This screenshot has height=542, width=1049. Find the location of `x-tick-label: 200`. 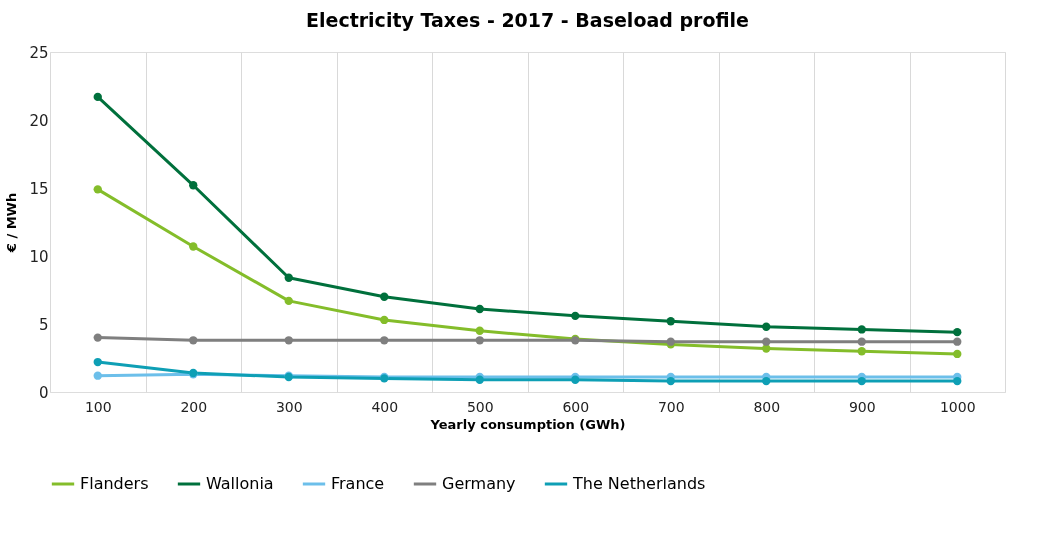

x-tick-label: 200 is located at coordinates (194, 406).